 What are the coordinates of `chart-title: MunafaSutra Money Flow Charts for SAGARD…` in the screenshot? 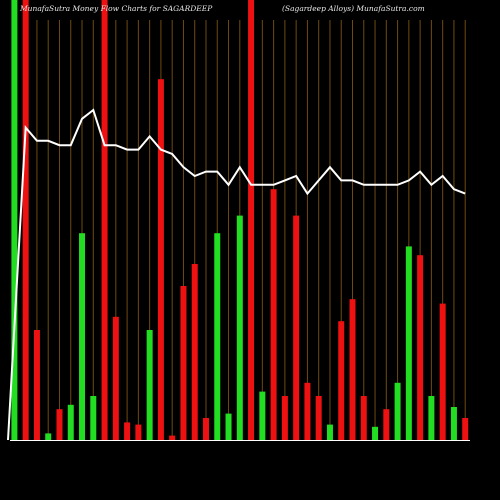 It's located at (116, 8).